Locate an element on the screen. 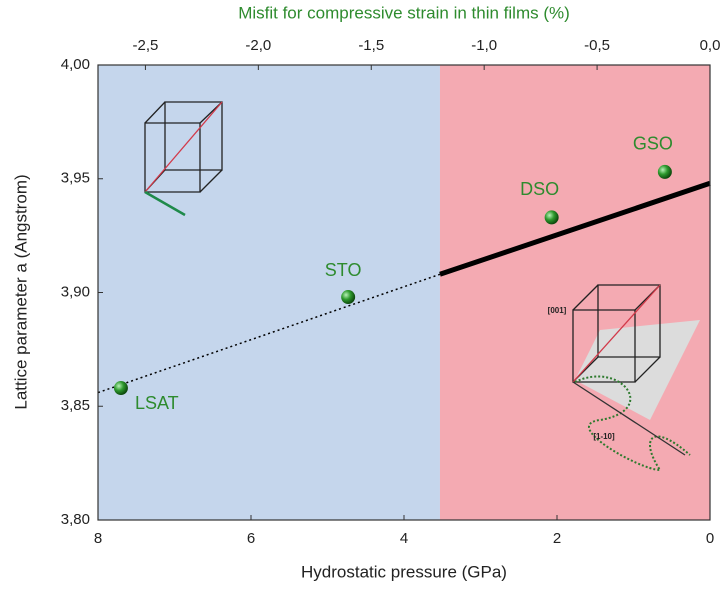 The image size is (725, 593). x-tick-label: 6 is located at coordinates (251, 538).